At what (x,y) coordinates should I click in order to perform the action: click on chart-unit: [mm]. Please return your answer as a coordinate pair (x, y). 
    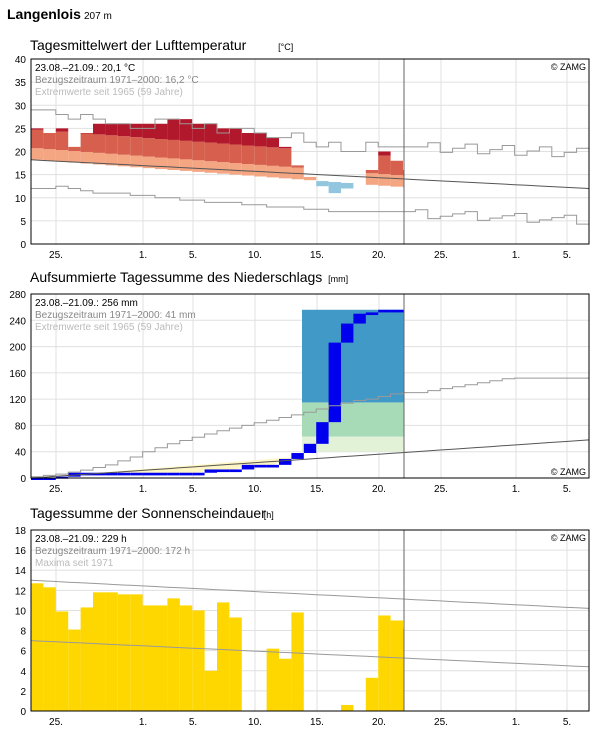
    Looking at the image, I should click on (338, 279).